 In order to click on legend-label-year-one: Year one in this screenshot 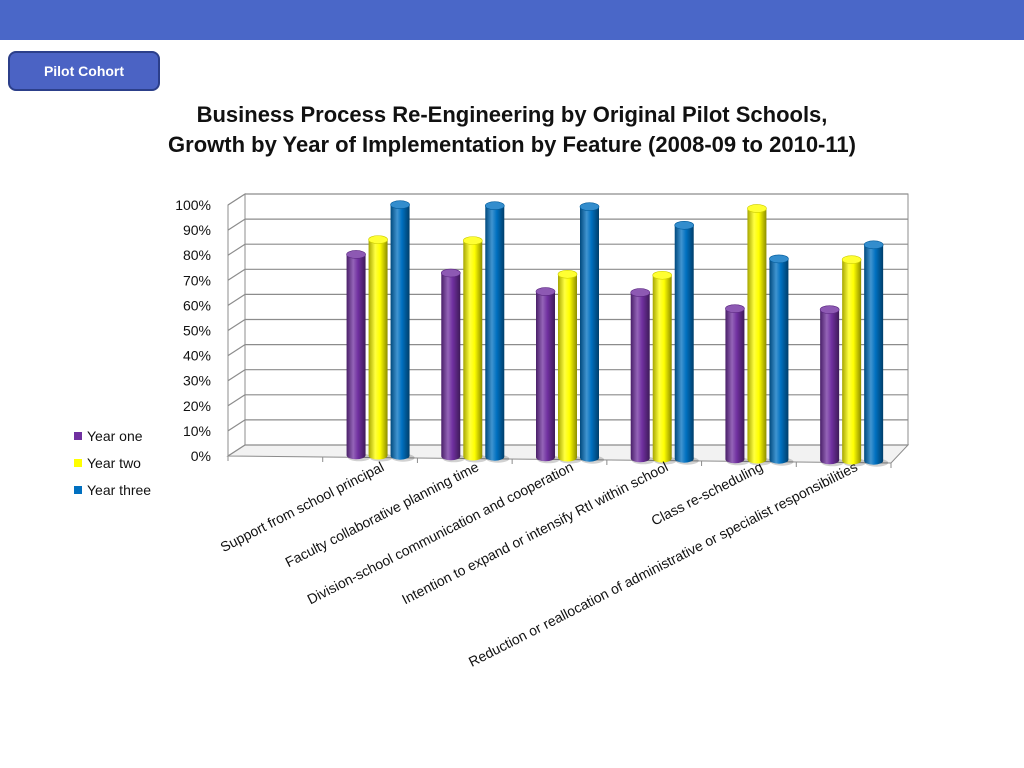, I will do `click(115, 435)`.